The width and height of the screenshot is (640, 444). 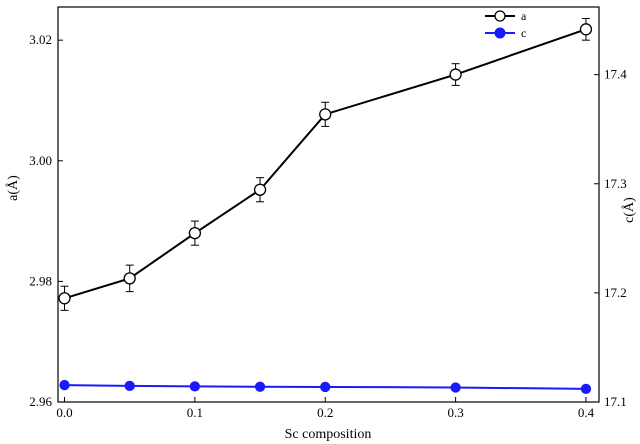 I want to click on legend-marker-c, so click(x=500, y=33).